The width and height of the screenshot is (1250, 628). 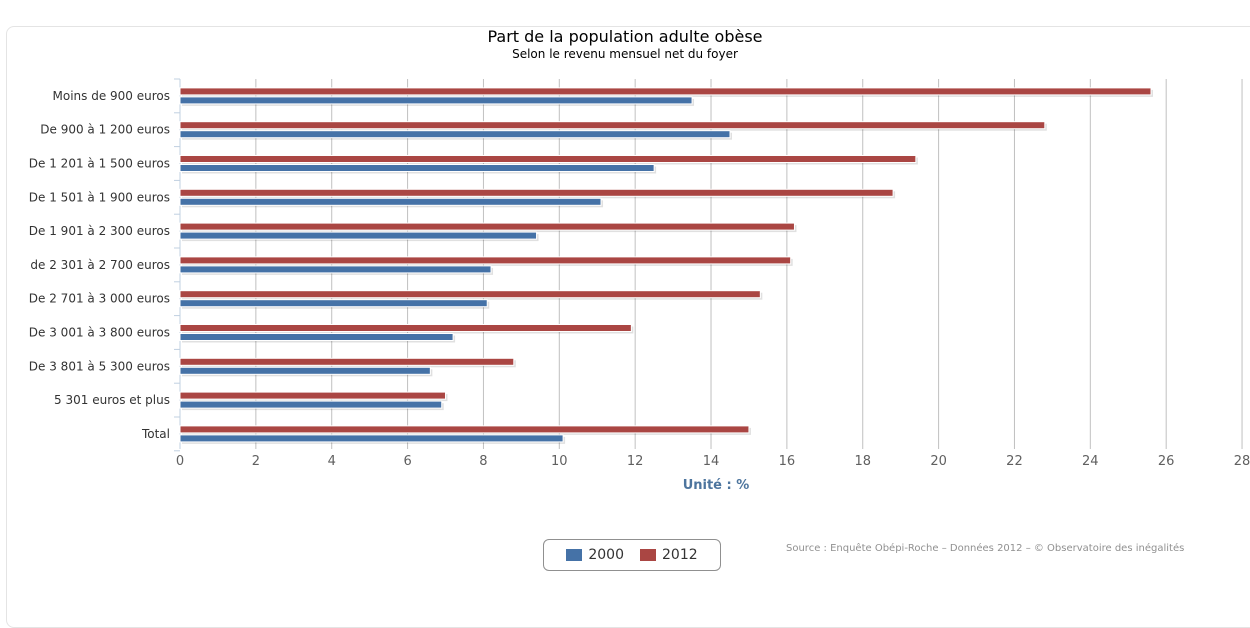 What do you see at coordinates (407, 461) in the screenshot?
I see `x-tick-label: 6` at bounding box center [407, 461].